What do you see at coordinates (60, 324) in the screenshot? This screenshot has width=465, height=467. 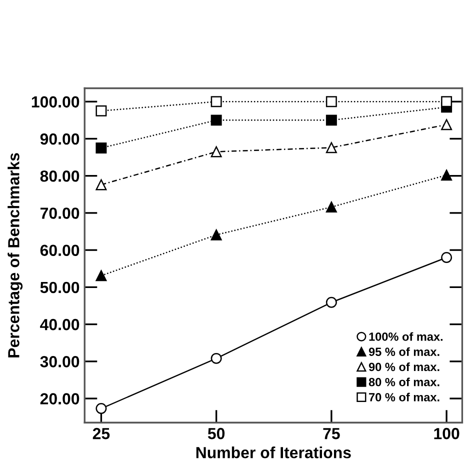 I see `y-tick-label: 40.00` at bounding box center [60, 324].